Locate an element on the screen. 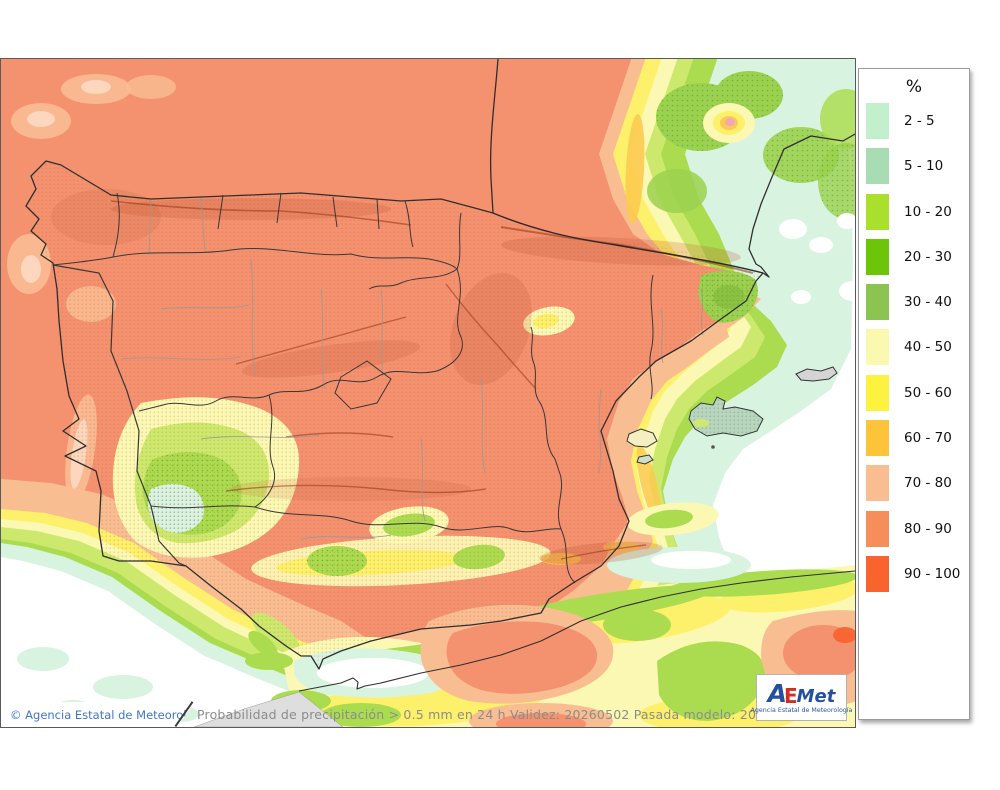 Image resolution: width=1000 pixels, height=790 pixels. legend-item: 70 - 80 is located at coordinates (917, 483).